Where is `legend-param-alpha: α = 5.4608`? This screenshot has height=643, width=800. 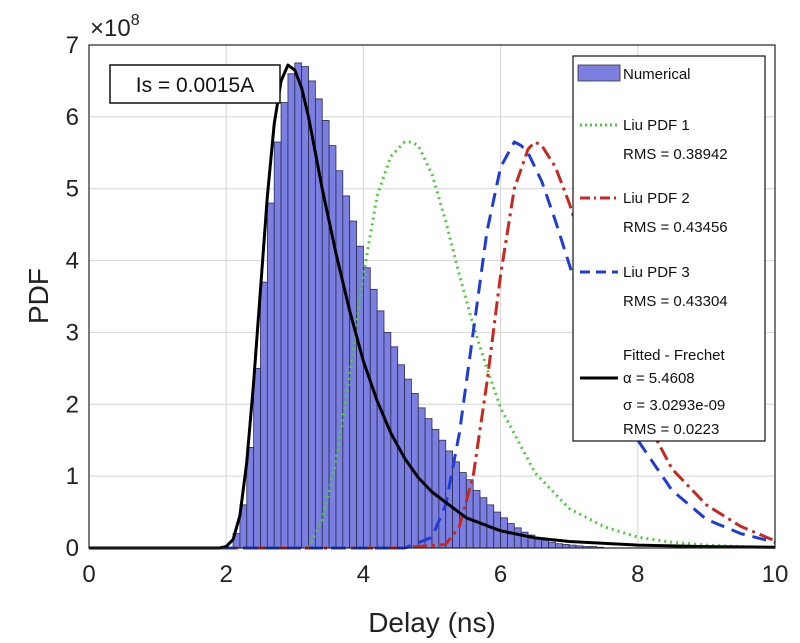
legend-param-alpha: α = 5.4608 is located at coordinates (659, 378).